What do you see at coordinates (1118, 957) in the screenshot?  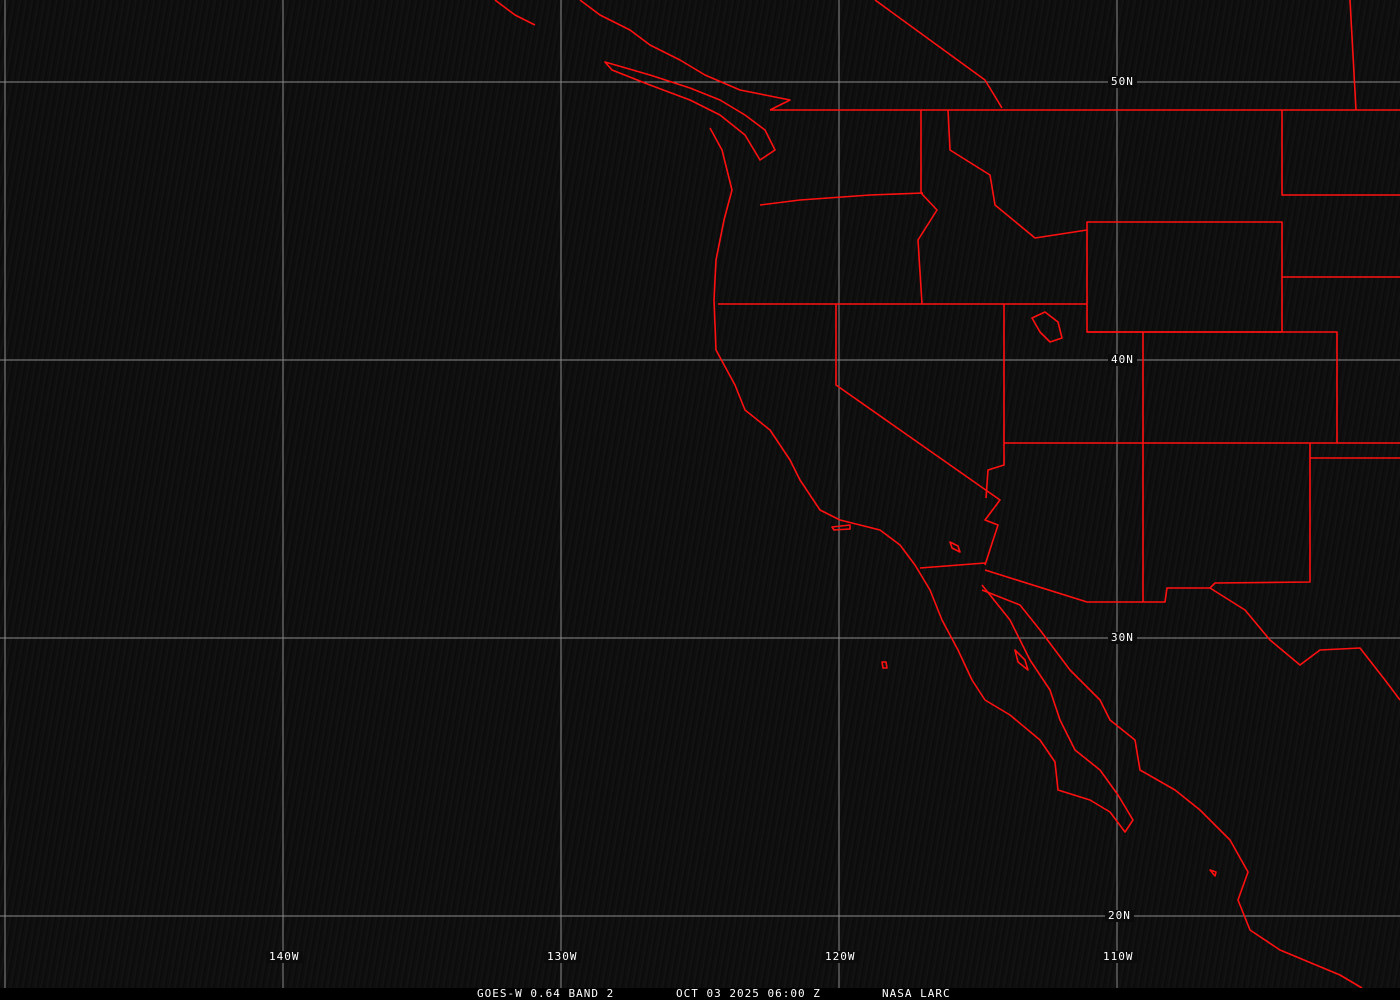 I see `lon-label-110w: 110W` at bounding box center [1118, 957].